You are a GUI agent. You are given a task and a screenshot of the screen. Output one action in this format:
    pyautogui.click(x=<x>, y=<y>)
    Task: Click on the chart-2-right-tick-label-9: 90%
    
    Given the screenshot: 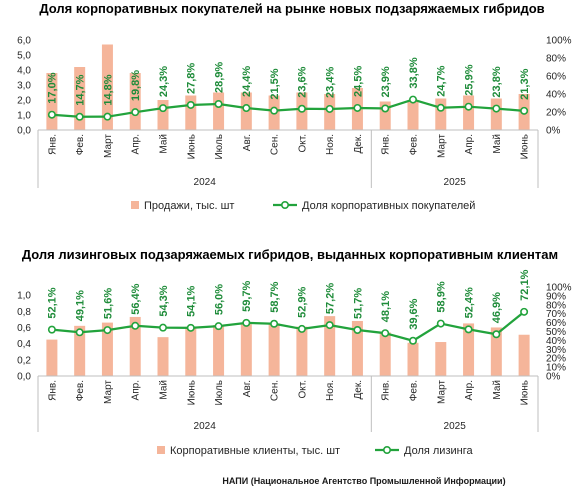 What is the action you would take?
    pyautogui.click(x=556, y=296)
    